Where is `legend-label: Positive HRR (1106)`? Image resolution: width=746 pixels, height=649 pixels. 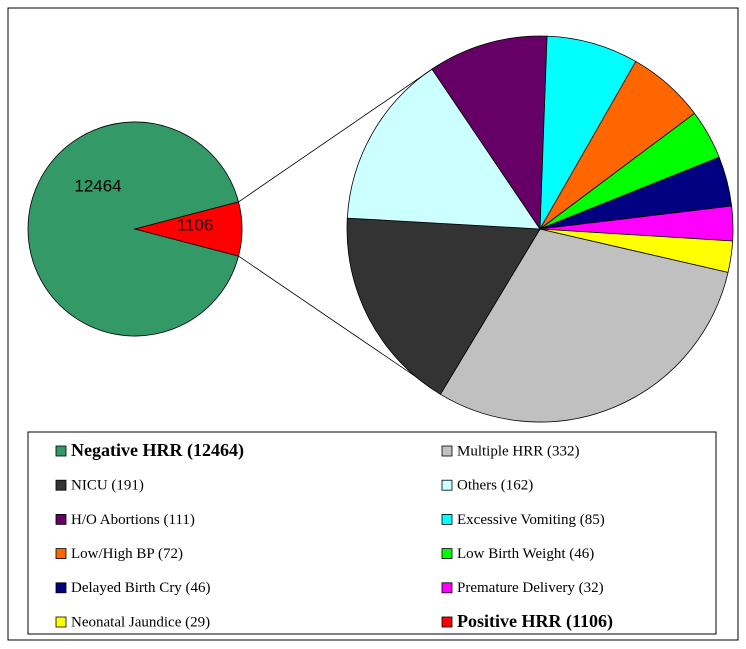 legend-label: Positive HRR (1106) is located at coordinates (535, 621).